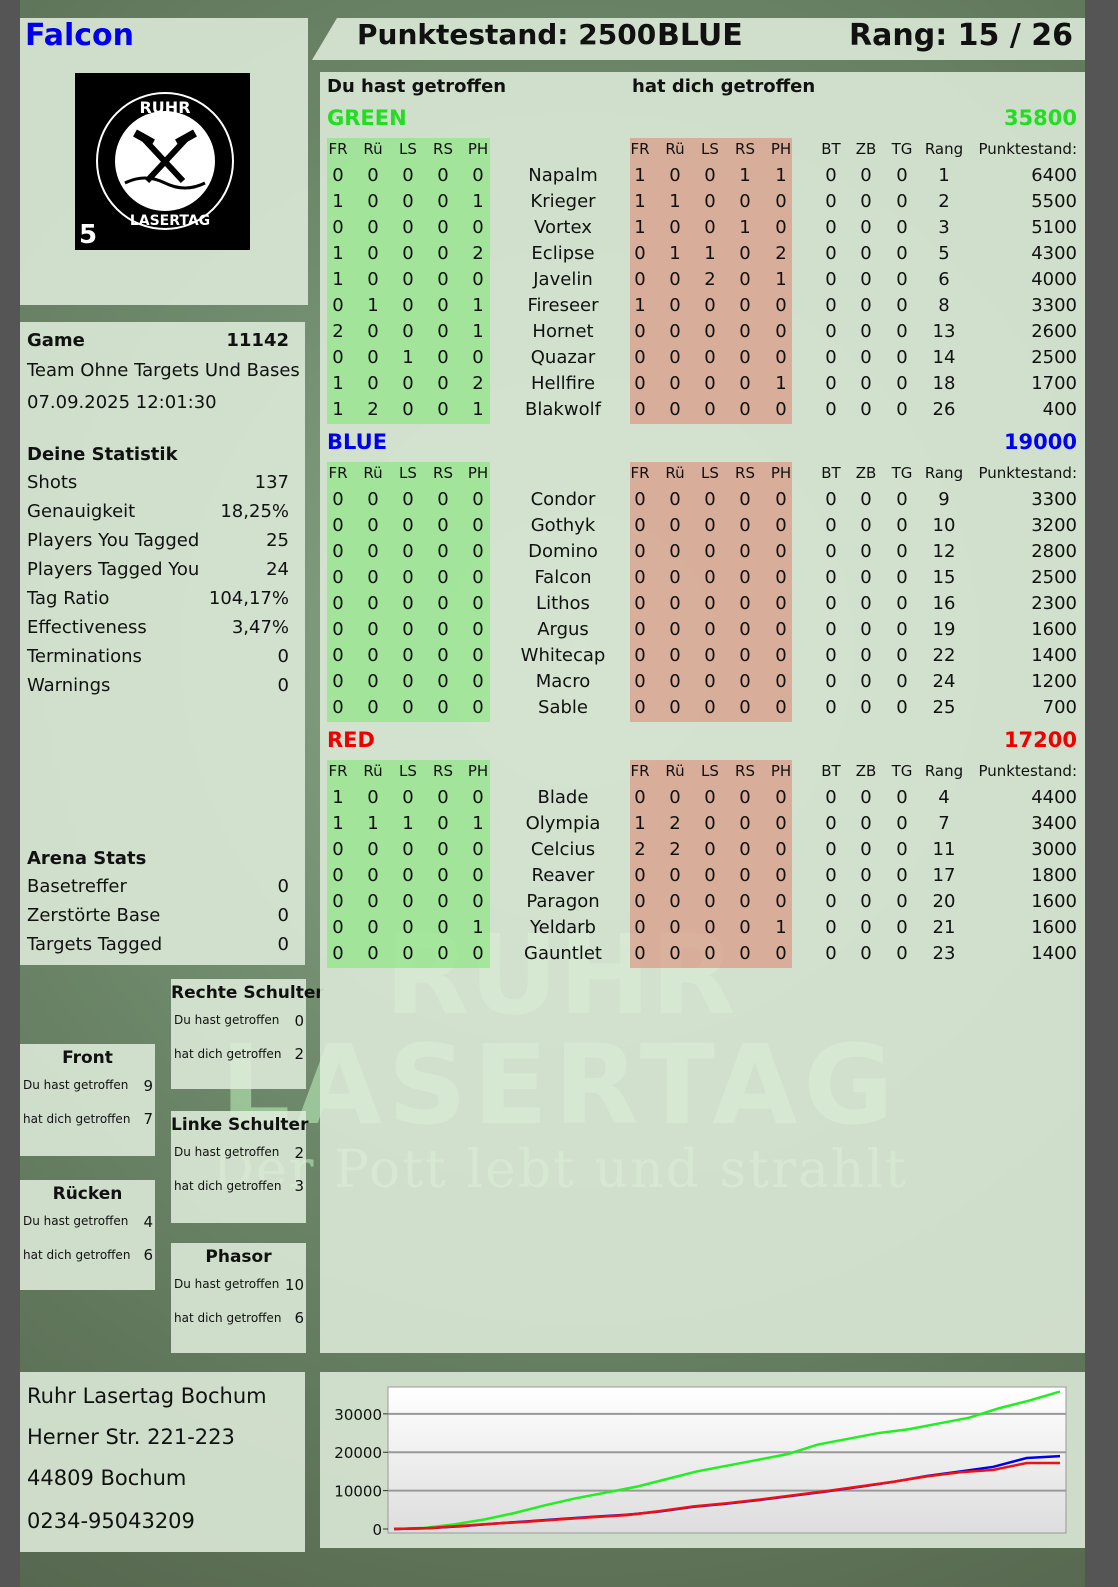  Describe the element at coordinates (257, 340) in the screenshot. I see `game-id: 11142` at that location.